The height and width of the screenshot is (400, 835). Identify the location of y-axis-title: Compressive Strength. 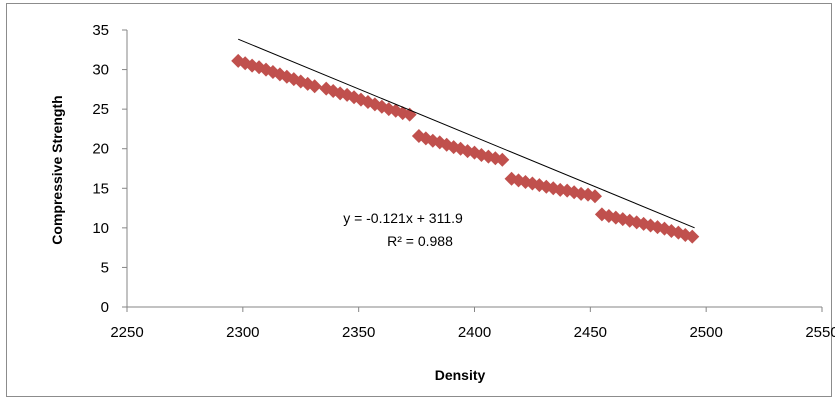
(57, 169).